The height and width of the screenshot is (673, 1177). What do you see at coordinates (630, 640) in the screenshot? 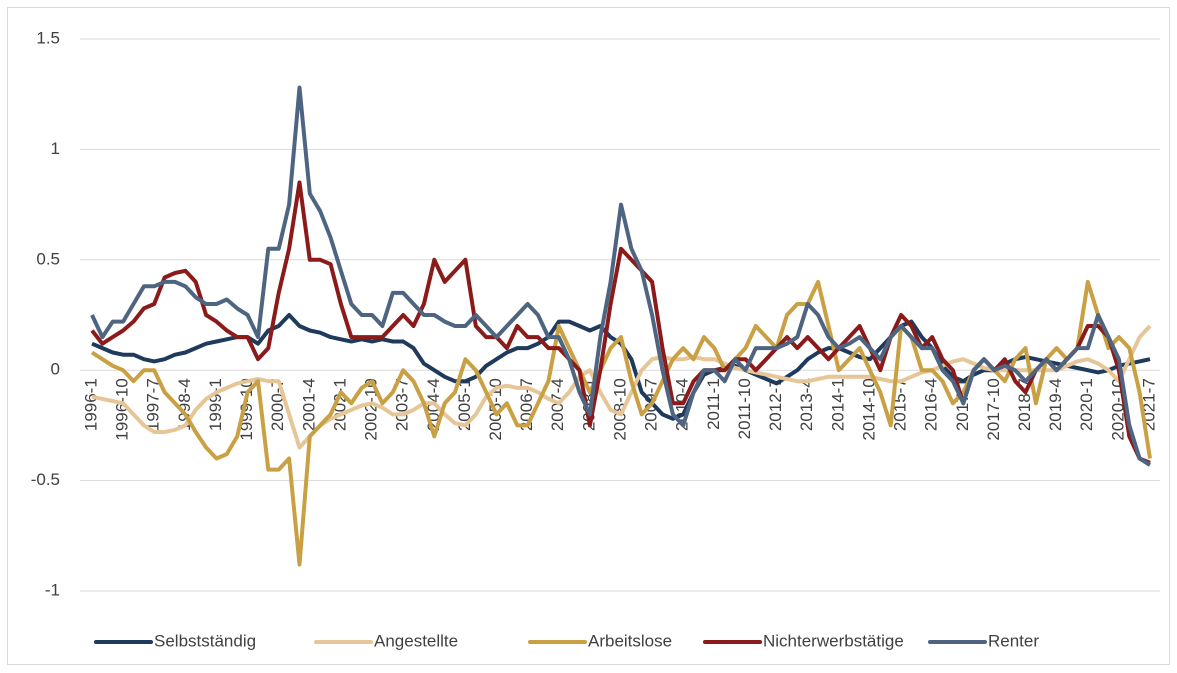
I see `legend-label: Arbeitslose` at bounding box center [630, 640].